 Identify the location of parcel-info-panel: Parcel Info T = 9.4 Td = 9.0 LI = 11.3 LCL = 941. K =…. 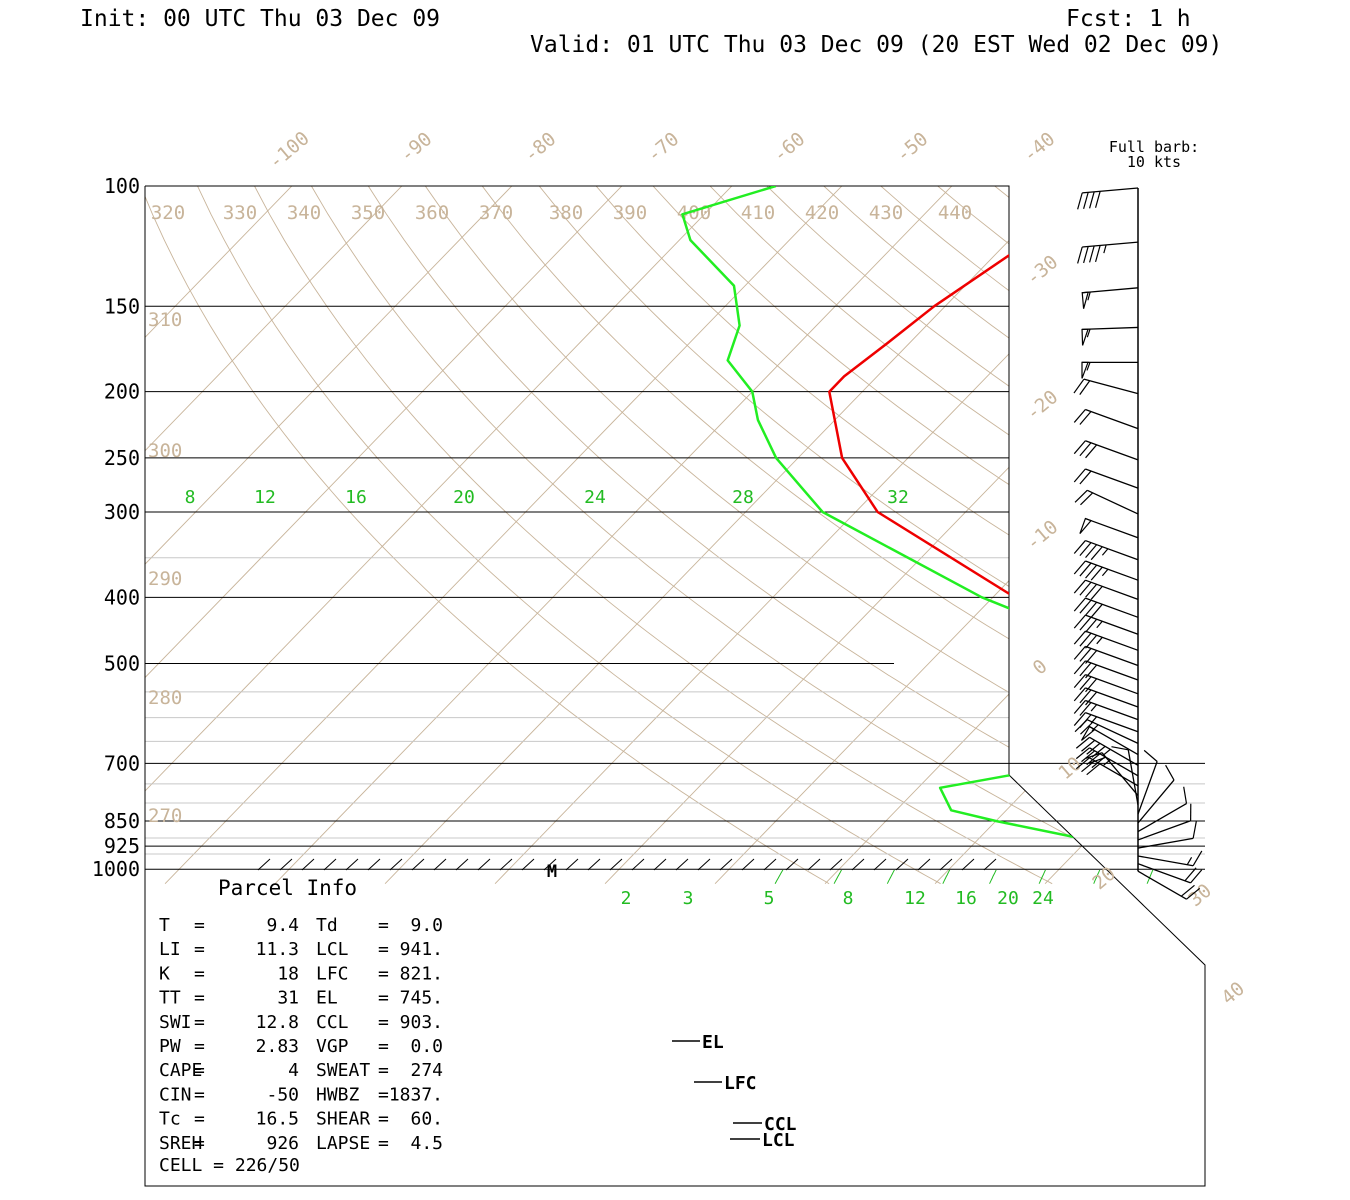
(301, 1026).